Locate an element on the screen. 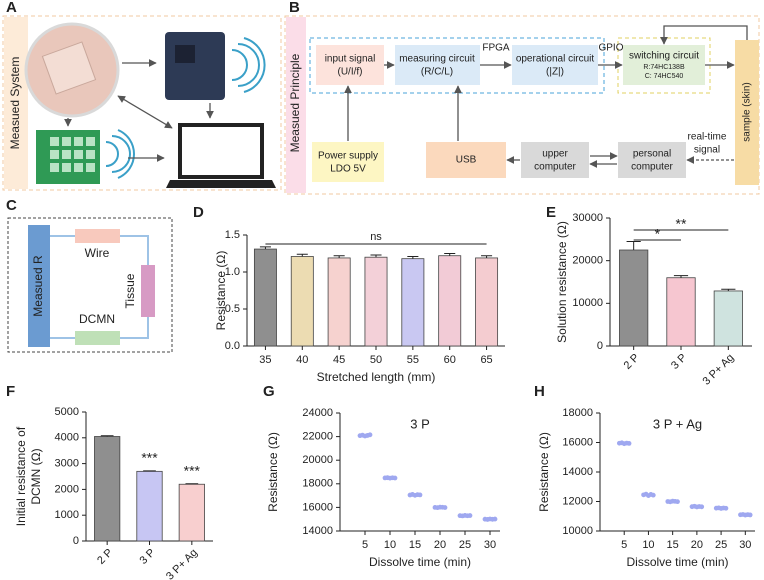 Image resolution: width=764 pixels, height=580 pixels. box-text: computer is located at coordinates (652, 167).